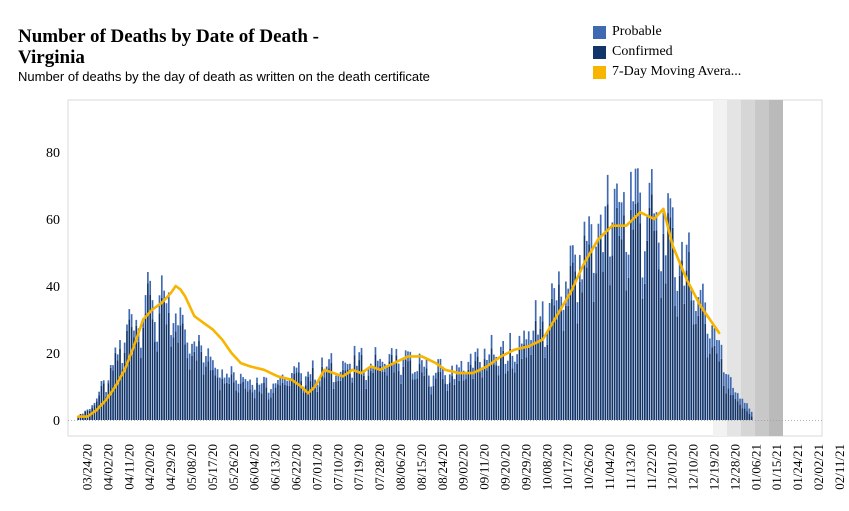 Image resolution: width=849 pixels, height=511 pixels. Describe the element at coordinates (128, 467) in the screenshot. I see `x-tick-label: 04/11/20` at that location.